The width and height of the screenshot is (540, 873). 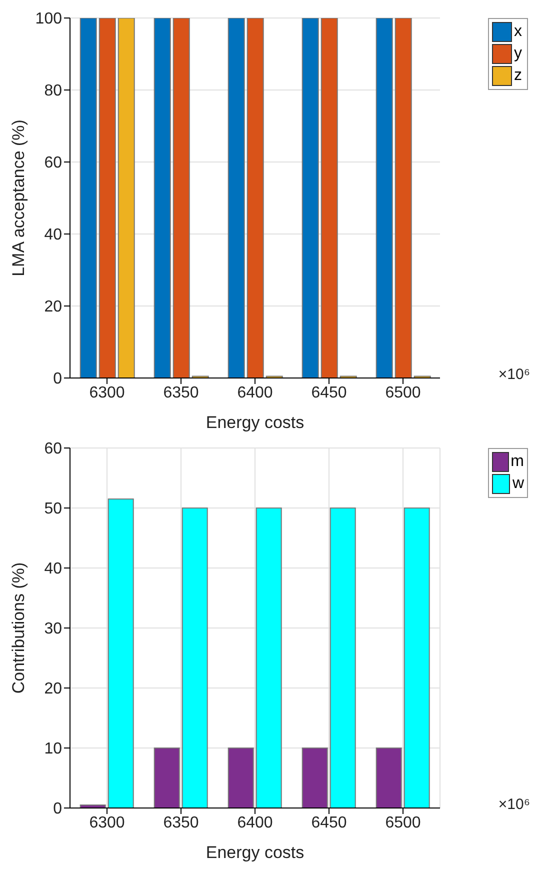 I want to click on legend-label: w, so click(x=518, y=484).